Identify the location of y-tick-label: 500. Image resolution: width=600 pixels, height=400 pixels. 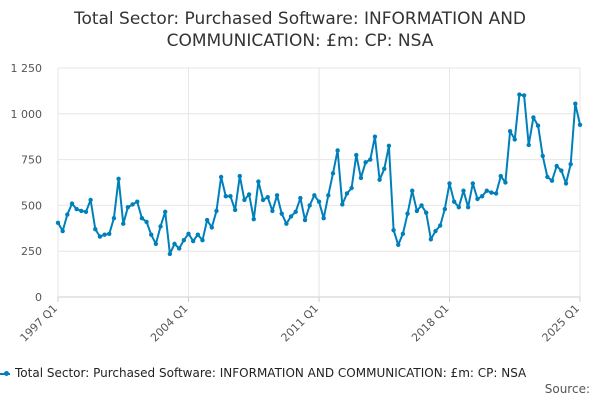
(31, 205).